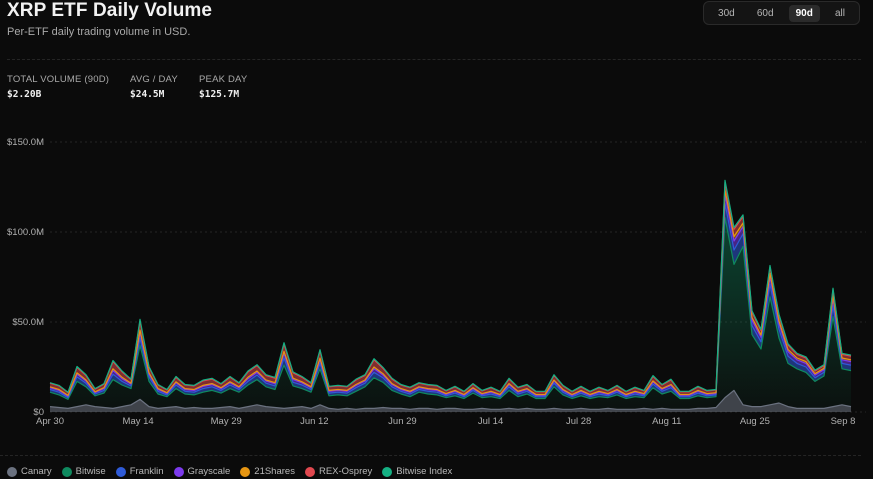 The image size is (873, 479). I want to click on legend-item-bitwise-index: Bitwise Index, so click(417, 471).